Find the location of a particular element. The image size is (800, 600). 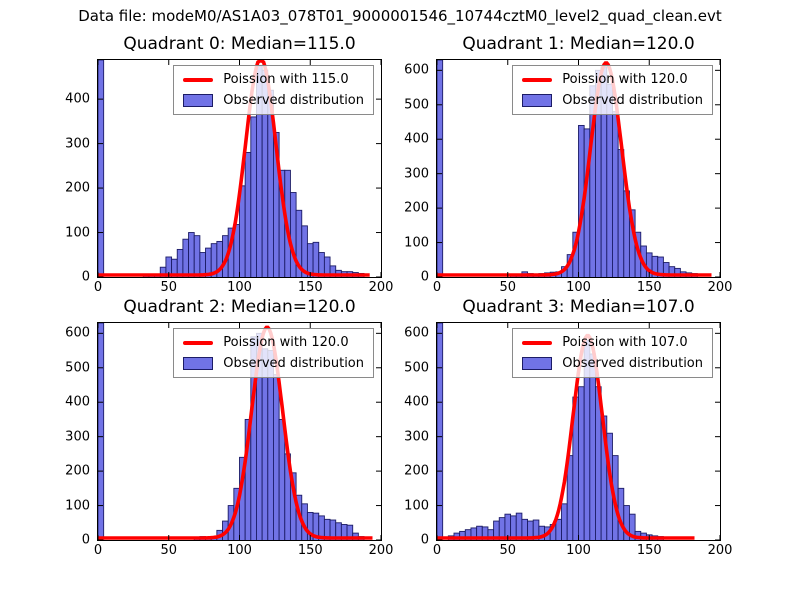

quadrant-2-title: Quadrant 2: Median=120.0 is located at coordinates (239, 307).